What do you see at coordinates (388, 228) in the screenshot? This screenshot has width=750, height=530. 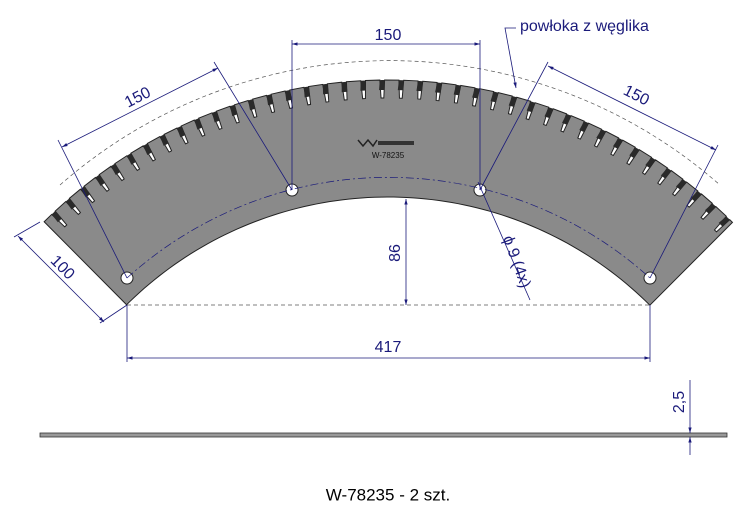 I see `center-arc` at bounding box center [388, 228].